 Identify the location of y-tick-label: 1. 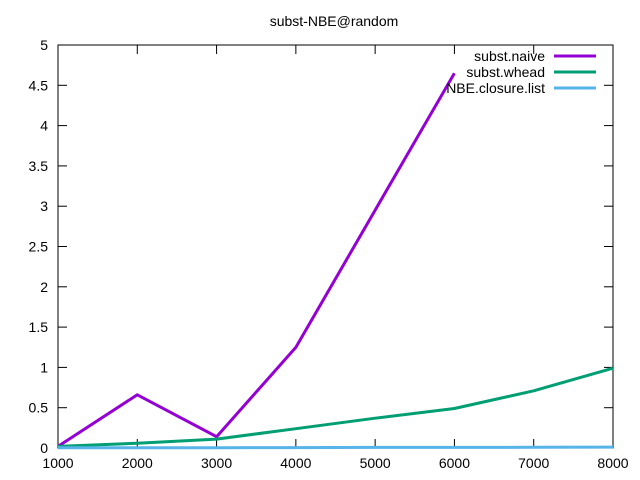
(44, 367).